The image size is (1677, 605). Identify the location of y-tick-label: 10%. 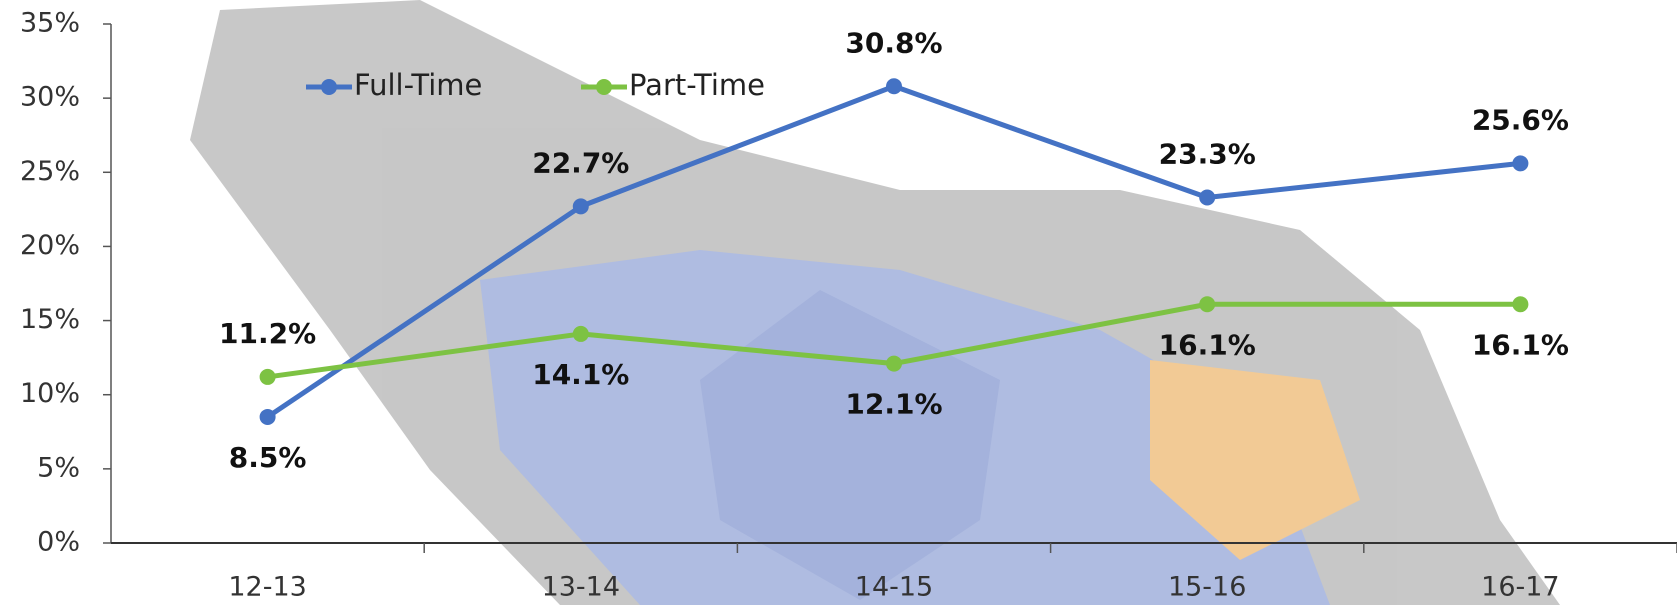
(50, 393).